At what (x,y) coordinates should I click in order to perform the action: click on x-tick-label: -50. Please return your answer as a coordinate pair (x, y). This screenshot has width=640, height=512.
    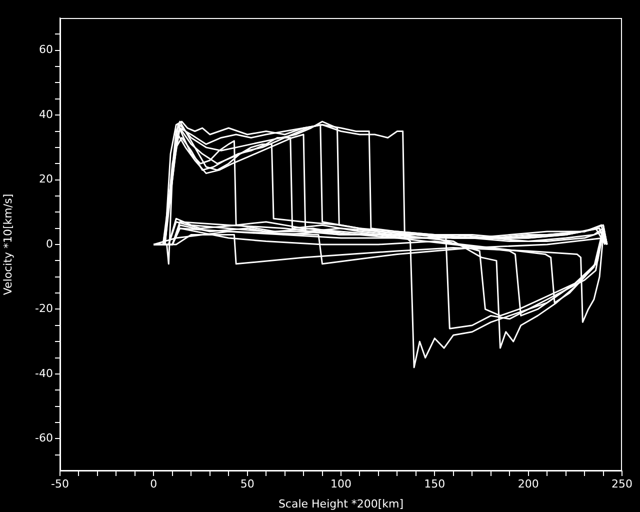
    Looking at the image, I should click on (60, 483).